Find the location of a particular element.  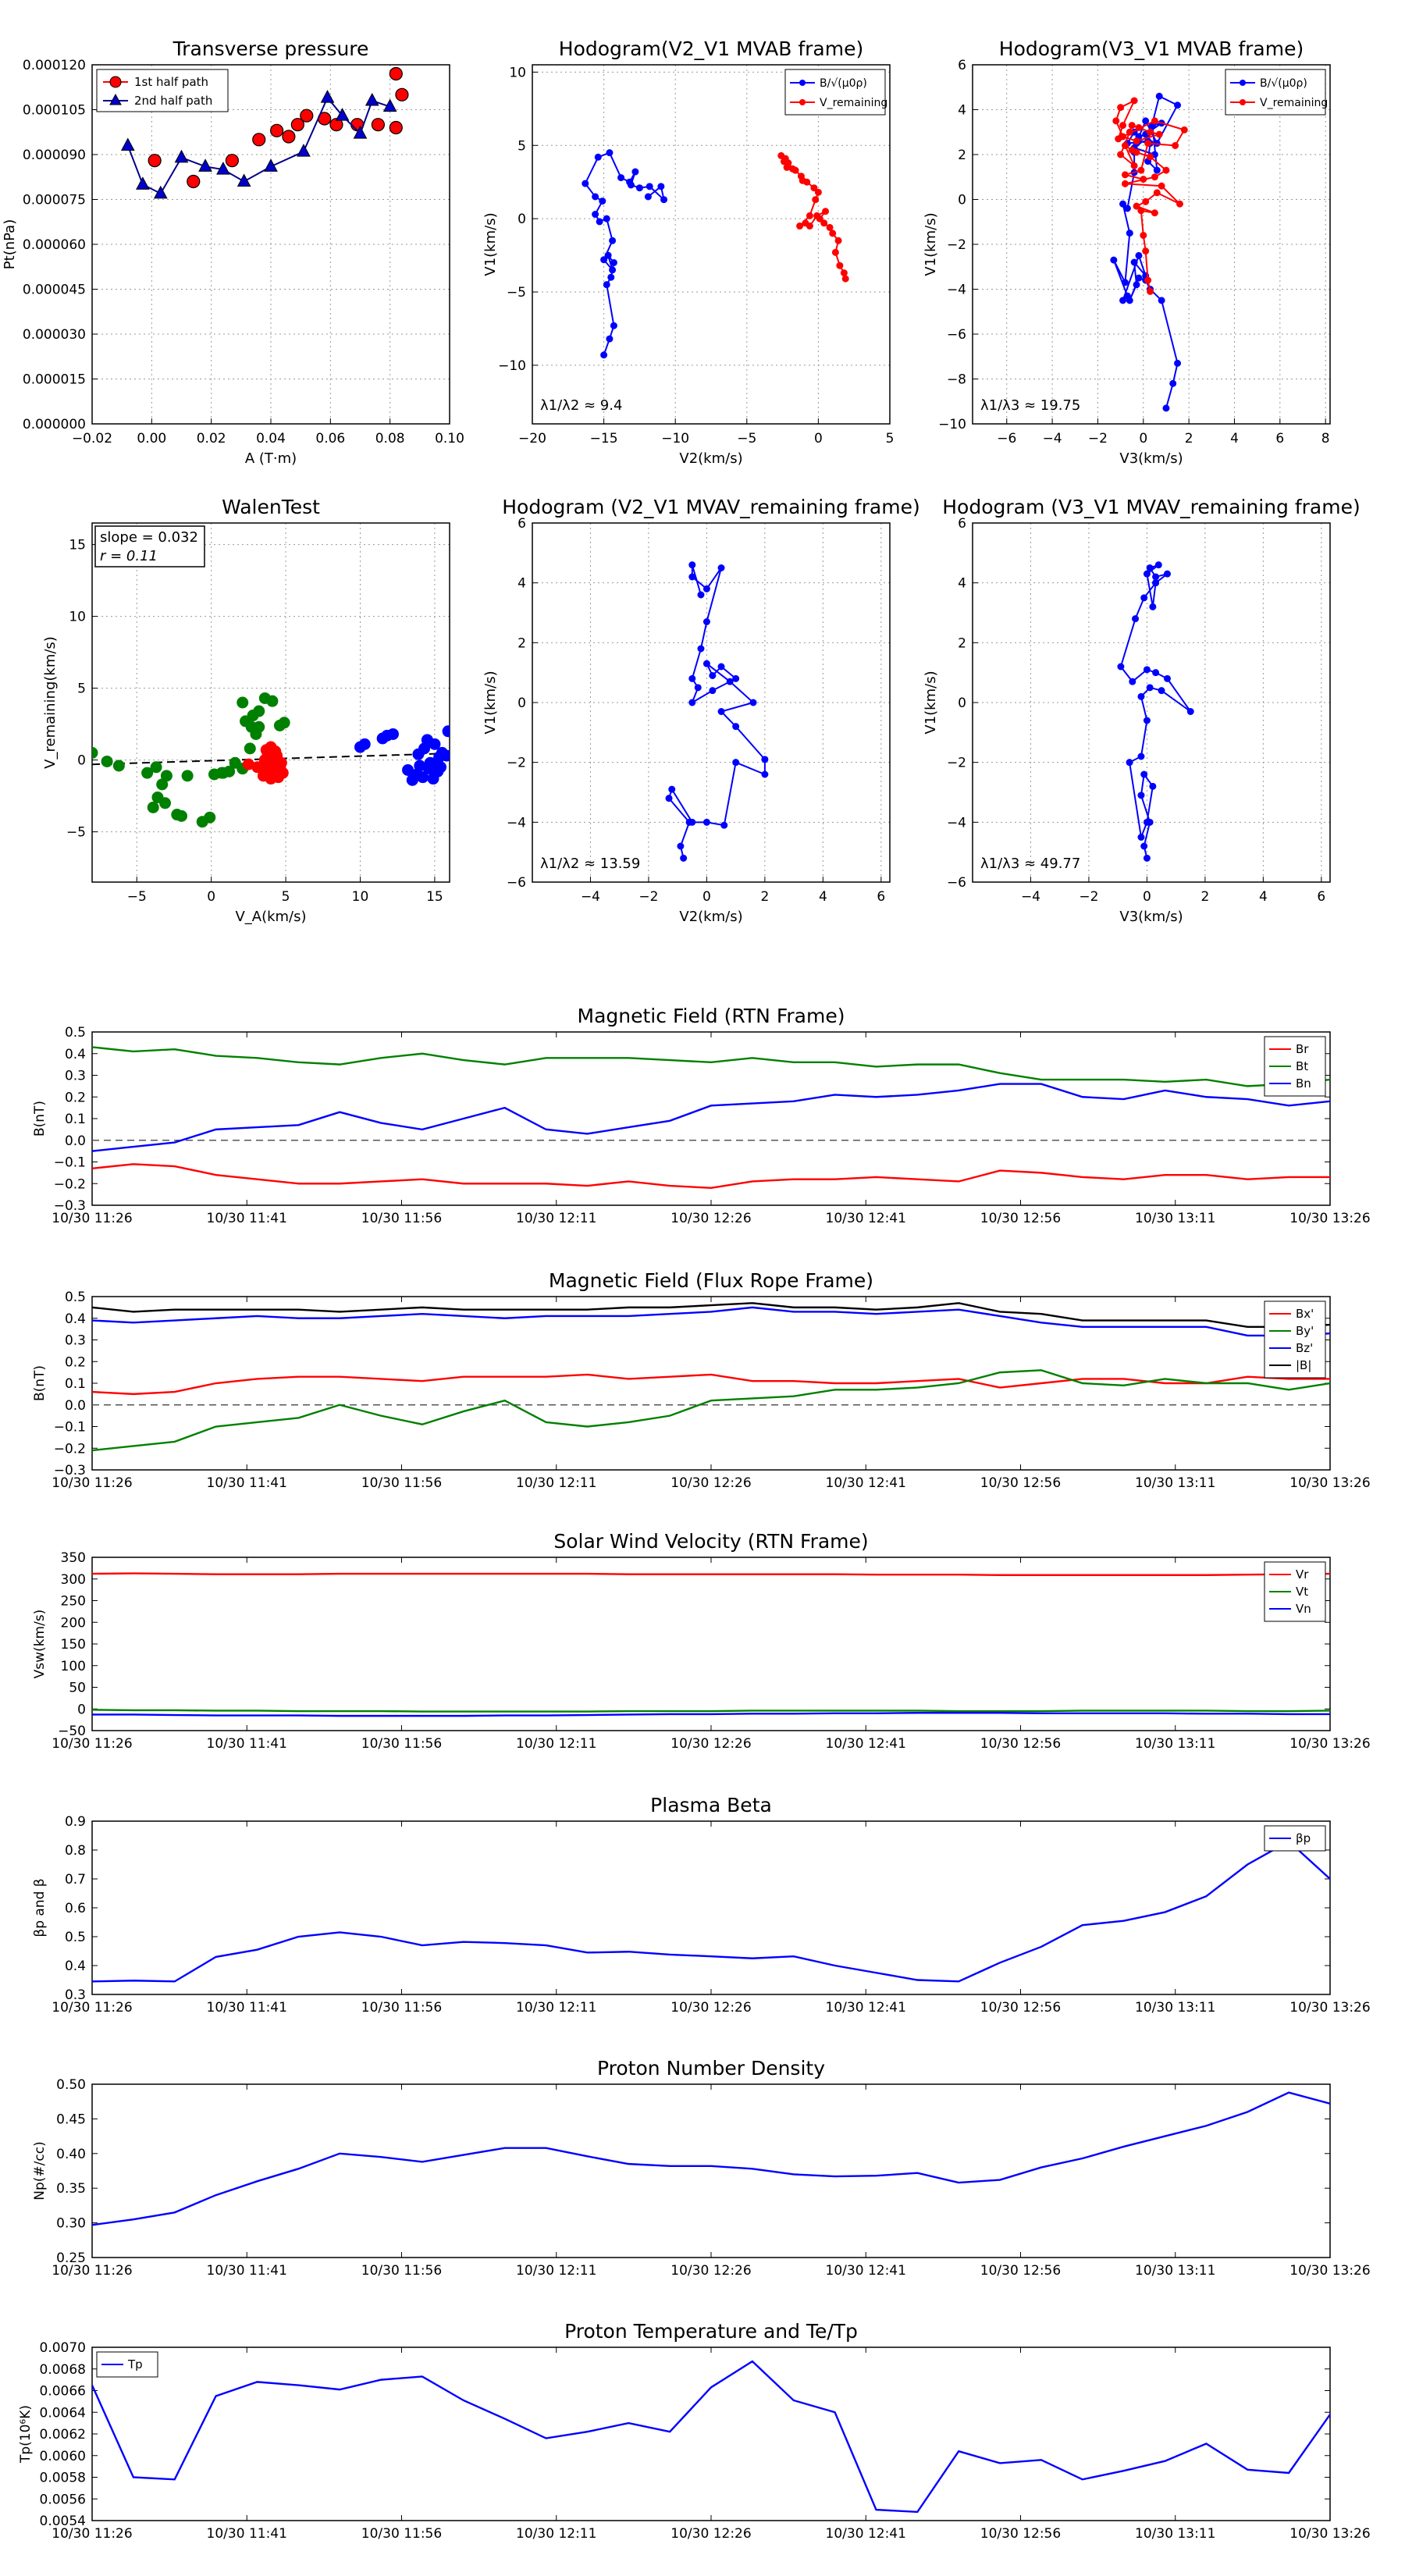

point-red is located at coordinates (257, 767).